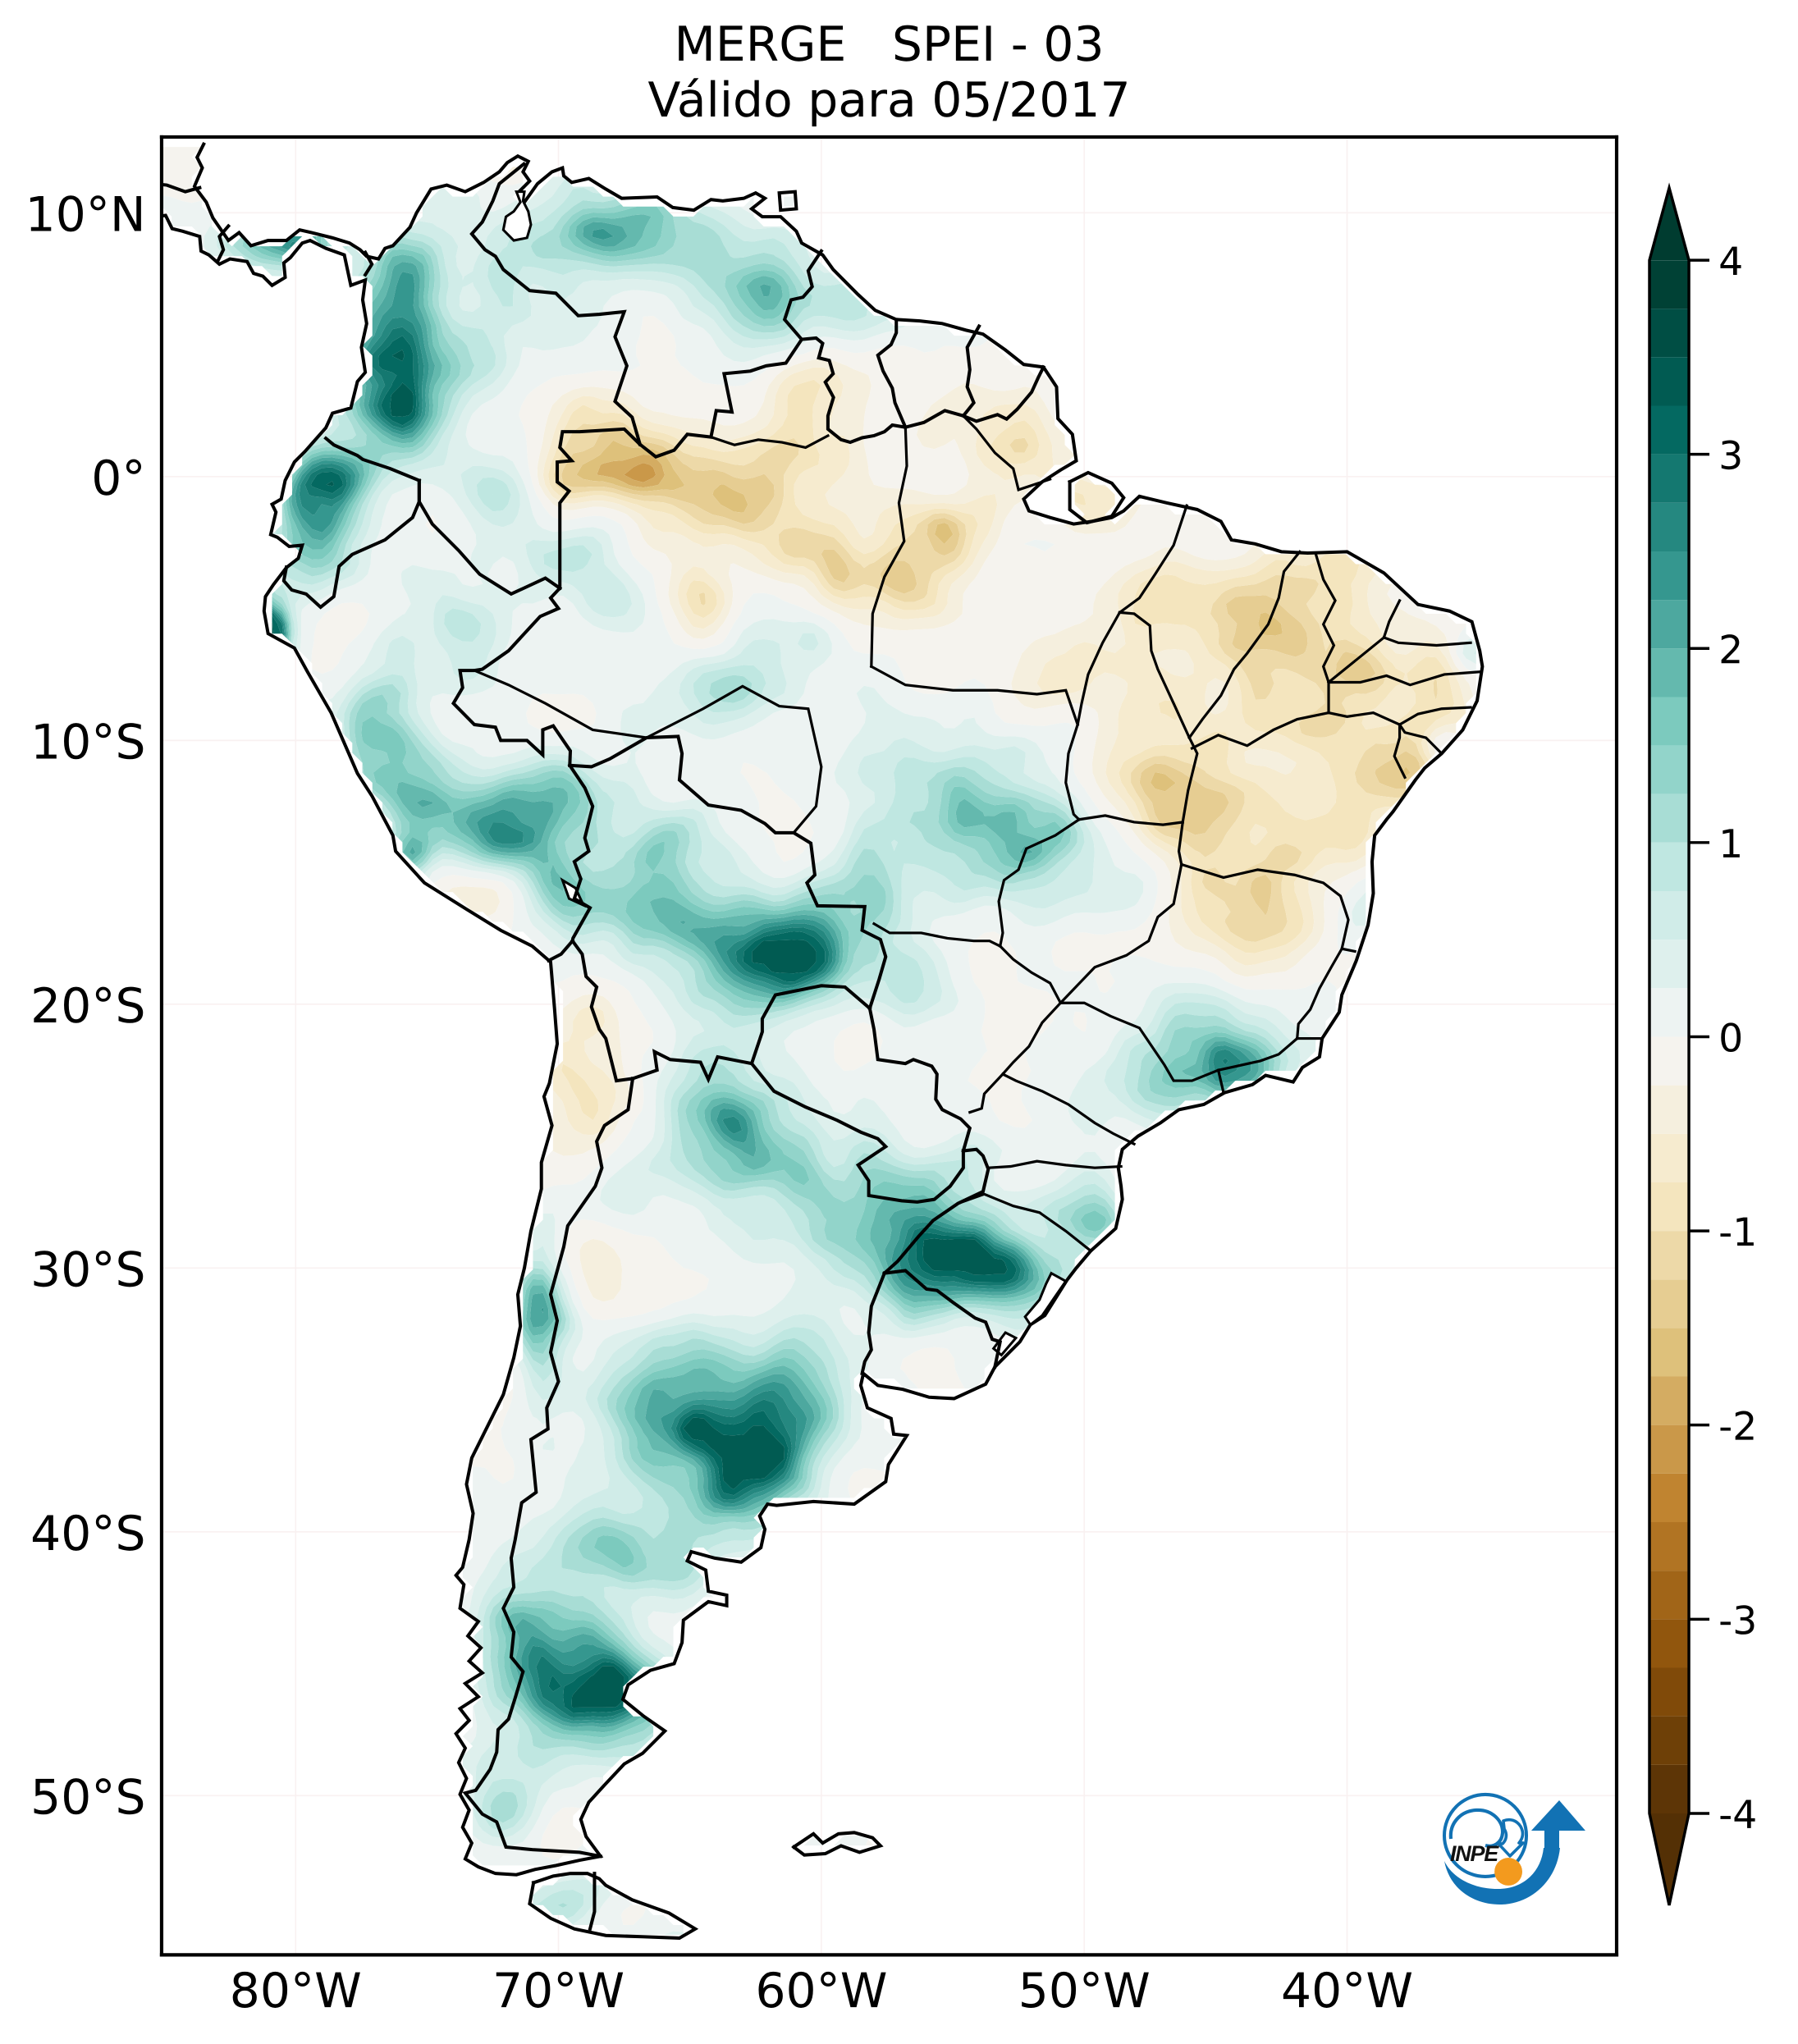 This screenshot has height=2044, width=1798. I want to click on svg-text: INPE, so click(1474, 1853).